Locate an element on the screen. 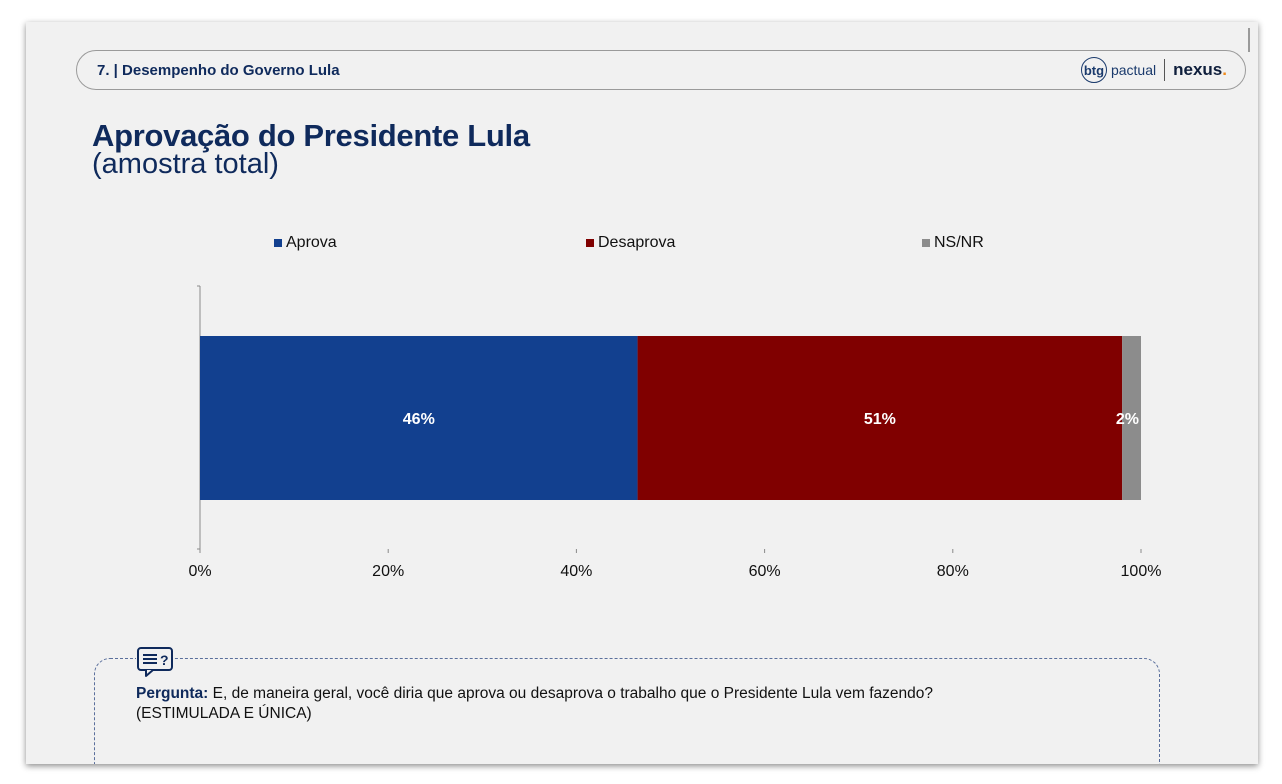 This screenshot has height=784, width=1282. section-title: 7. | Desempenho do Governo Lula is located at coordinates (218, 70).